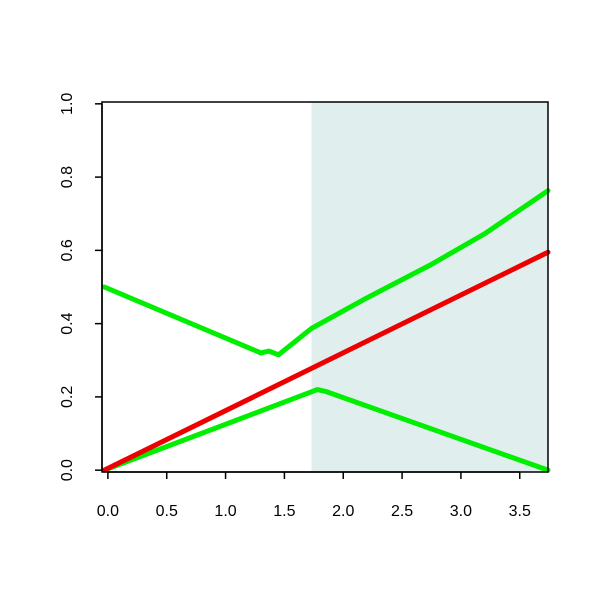 This screenshot has width=600, height=600. Describe the element at coordinates (67, 323) in the screenshot. I see `y-tick-label: 0.4` at that location.